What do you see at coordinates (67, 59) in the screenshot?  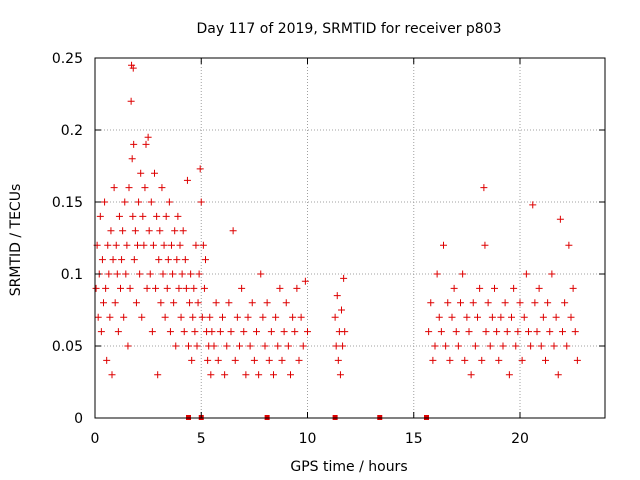 I see `y-tick-label: 0.25` at bounding box center [67, 59].